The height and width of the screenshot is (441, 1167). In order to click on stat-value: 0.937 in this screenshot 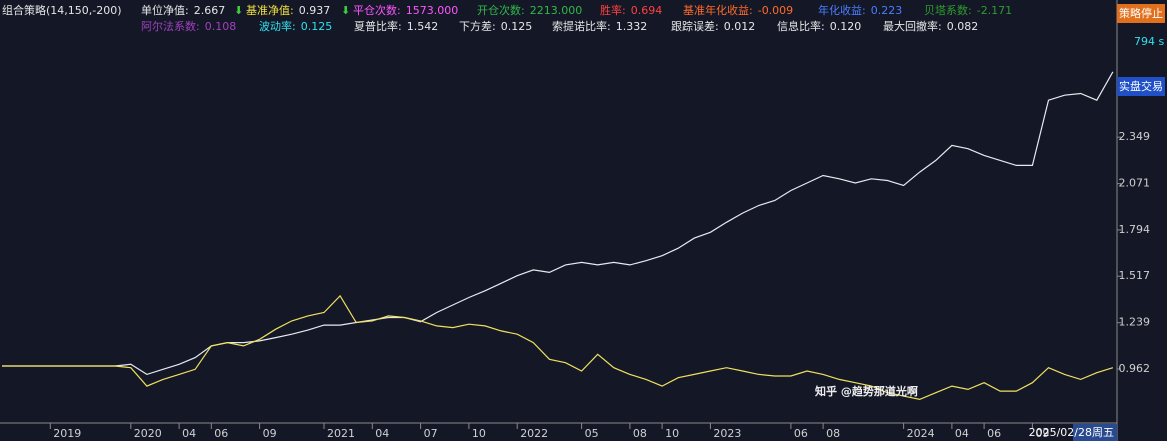, I will do `click(315, 10)`.